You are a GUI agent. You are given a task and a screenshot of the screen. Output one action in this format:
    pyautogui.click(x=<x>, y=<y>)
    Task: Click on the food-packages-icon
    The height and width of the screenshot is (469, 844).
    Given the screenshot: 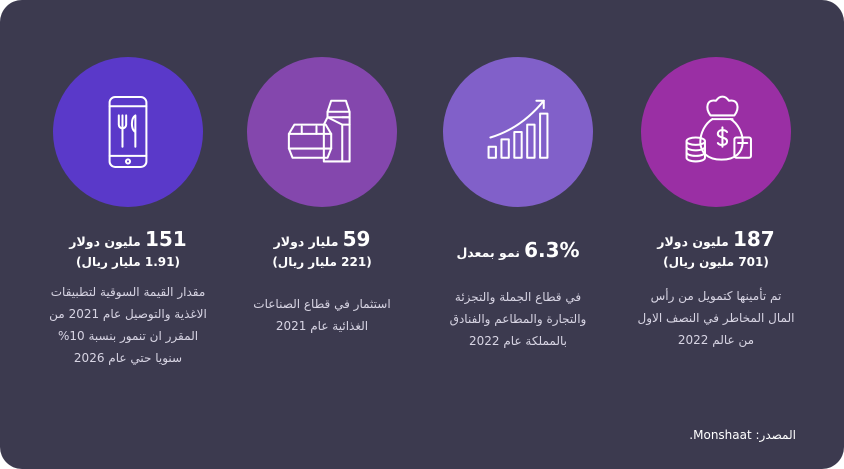 What is the action you would take?
    pyautogui.click(x=319, y=131)
    